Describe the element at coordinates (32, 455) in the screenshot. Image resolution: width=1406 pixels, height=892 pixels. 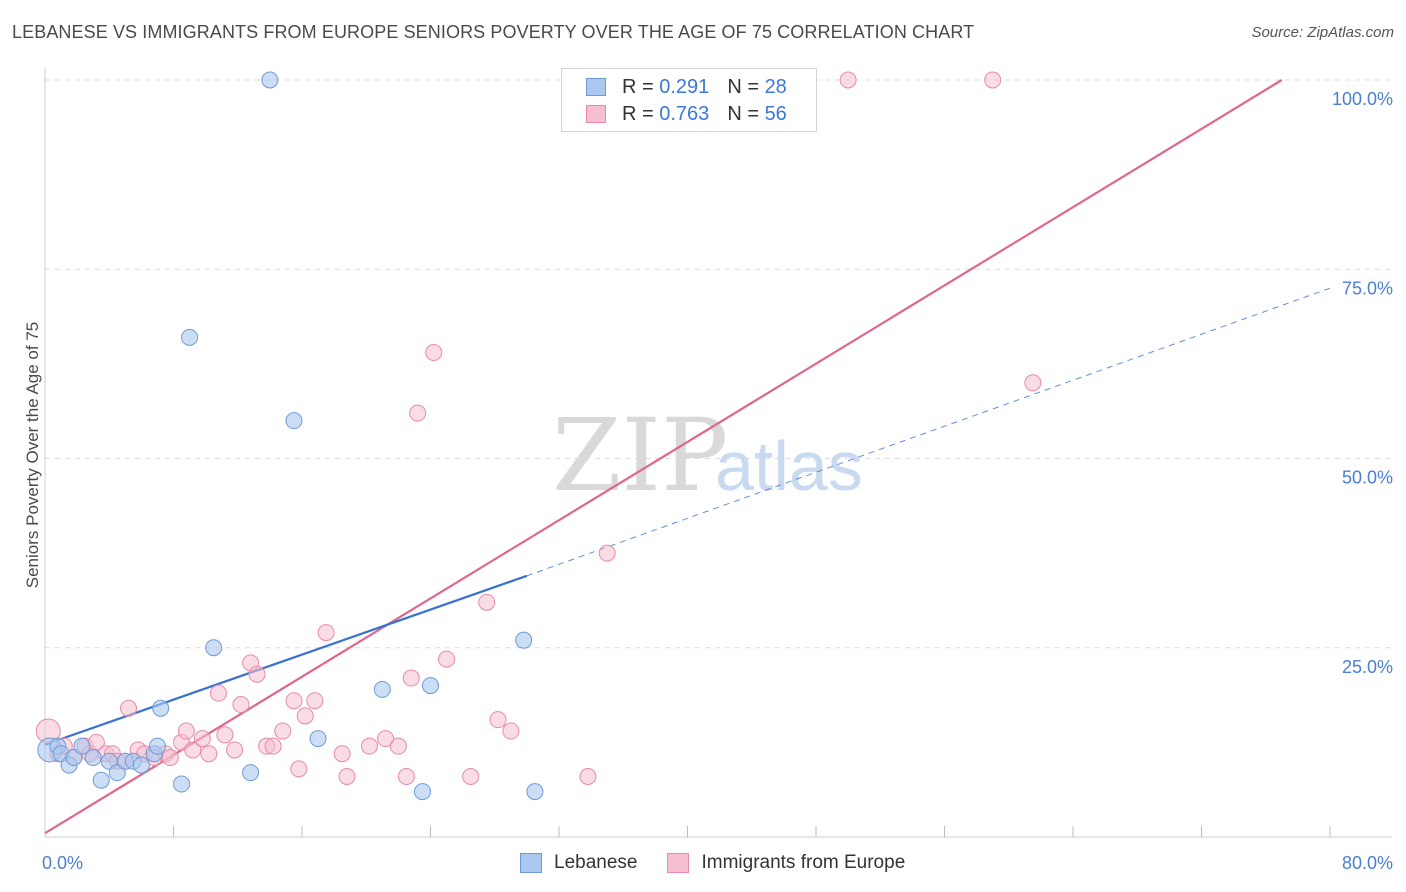
I see `y-axis-label: Seniors Poverty Over the Age of 75` at that location.